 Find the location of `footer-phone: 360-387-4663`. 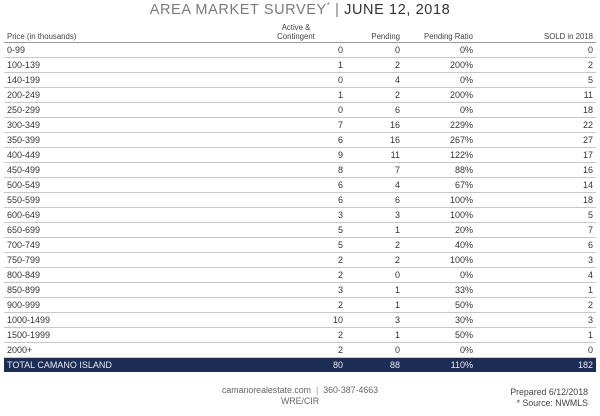

footer-phone: 360-387-4663 is located at coordinates (351, 390).